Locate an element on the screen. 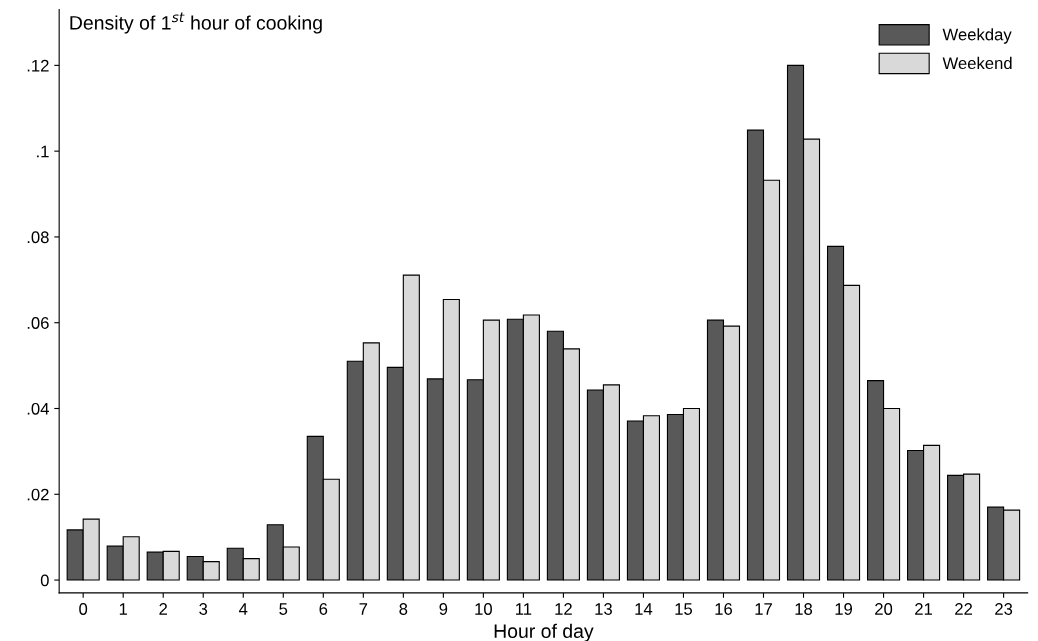 This screenshot has width=1038, height=641. y-tick-label: .1 is located at coordinates (43, 151).